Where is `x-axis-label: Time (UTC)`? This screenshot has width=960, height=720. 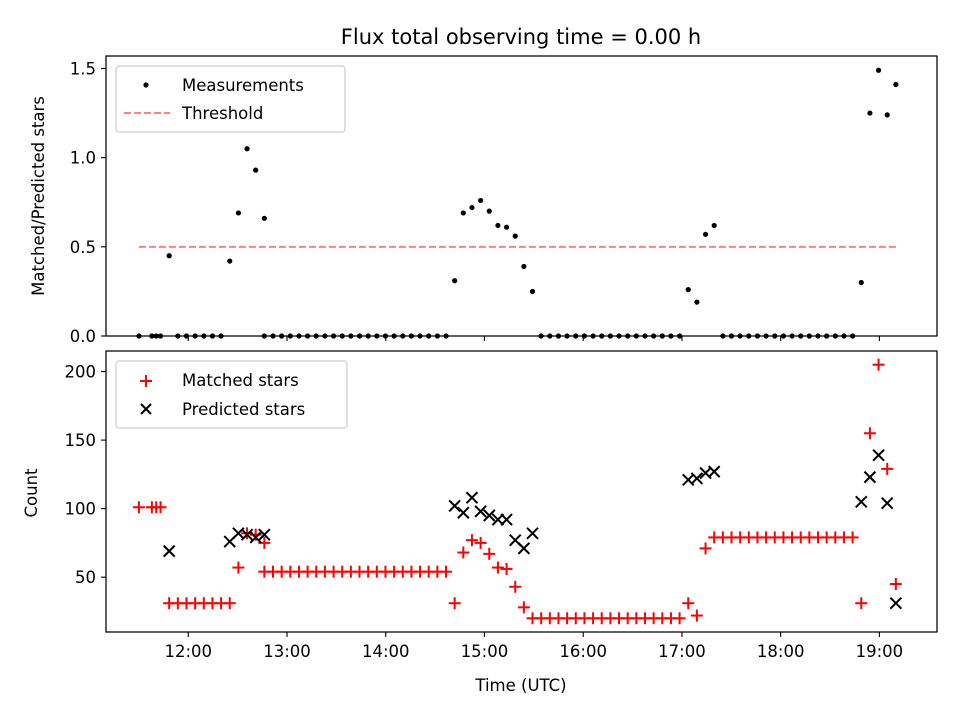
x-axis-label: Time (UTC) is located at coordinates (520, 685).